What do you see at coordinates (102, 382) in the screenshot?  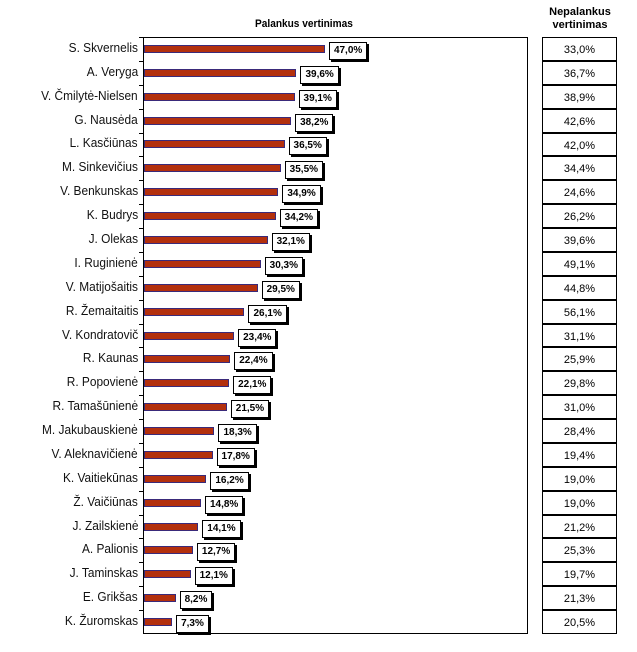 I see `category-label: R. Popovienė` at bounding box center [102, 382].